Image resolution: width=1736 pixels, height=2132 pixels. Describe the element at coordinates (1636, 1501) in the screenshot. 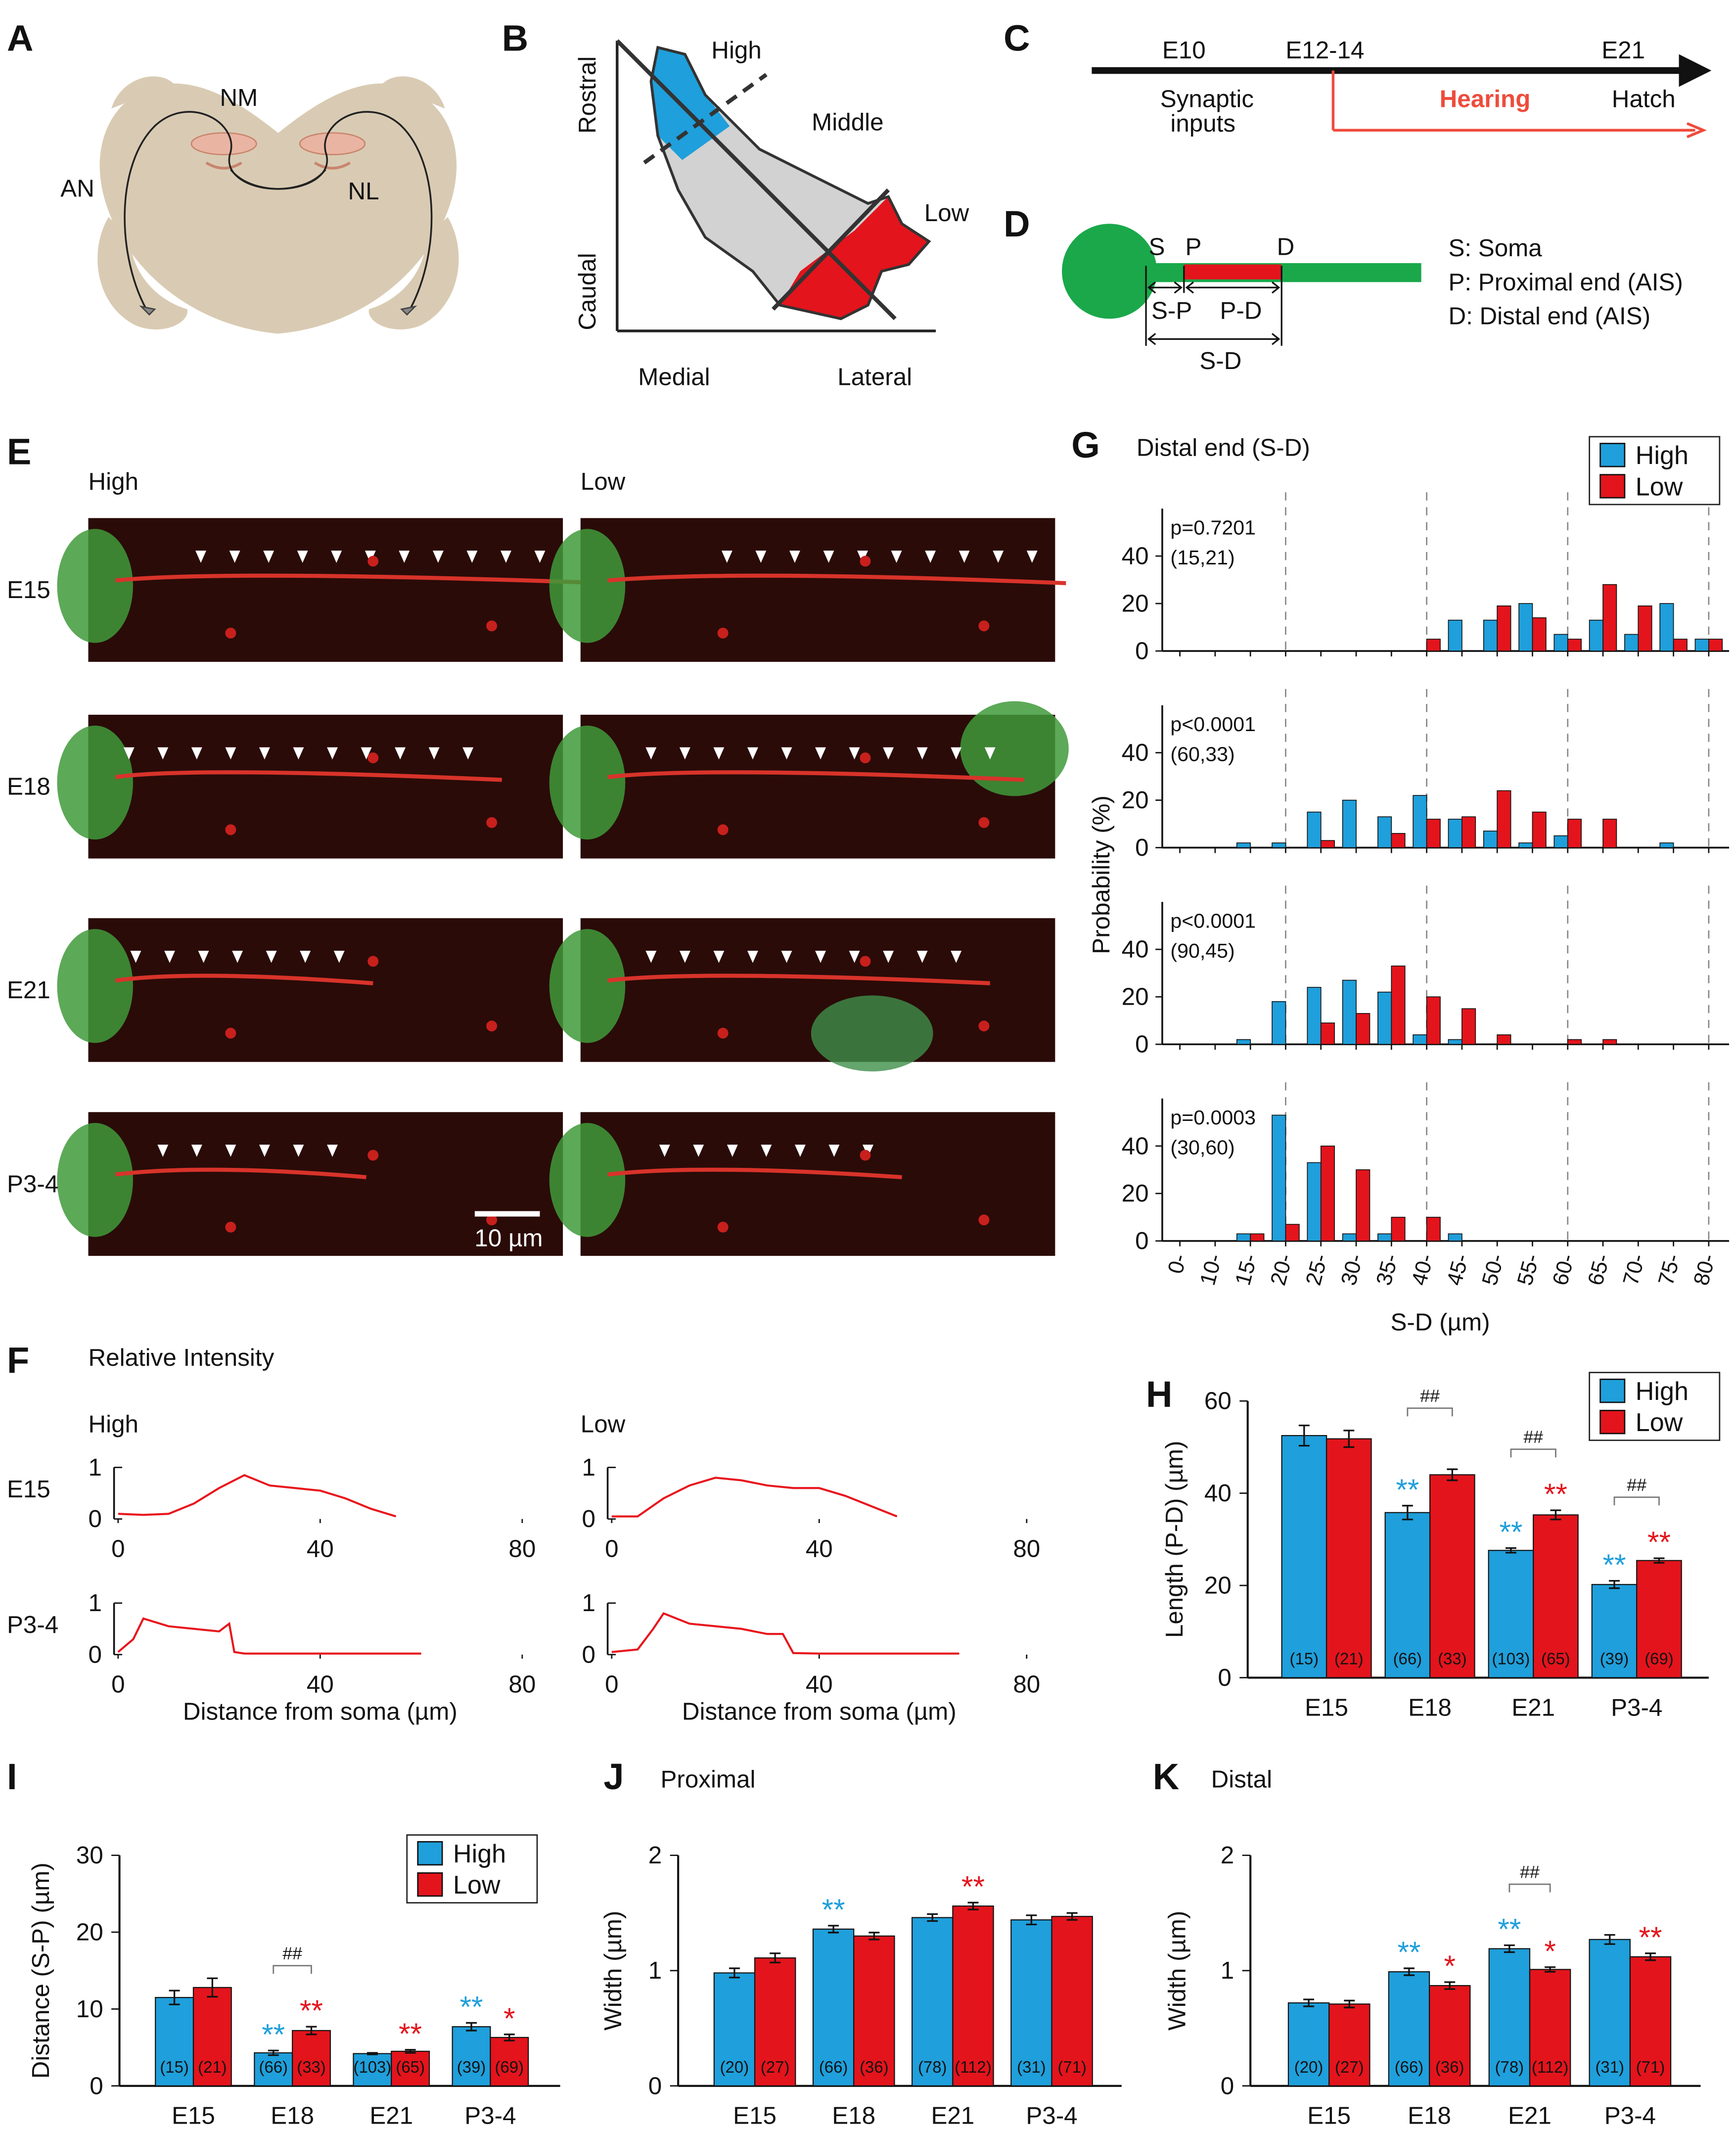

I see `comparison-bracket` at that location.